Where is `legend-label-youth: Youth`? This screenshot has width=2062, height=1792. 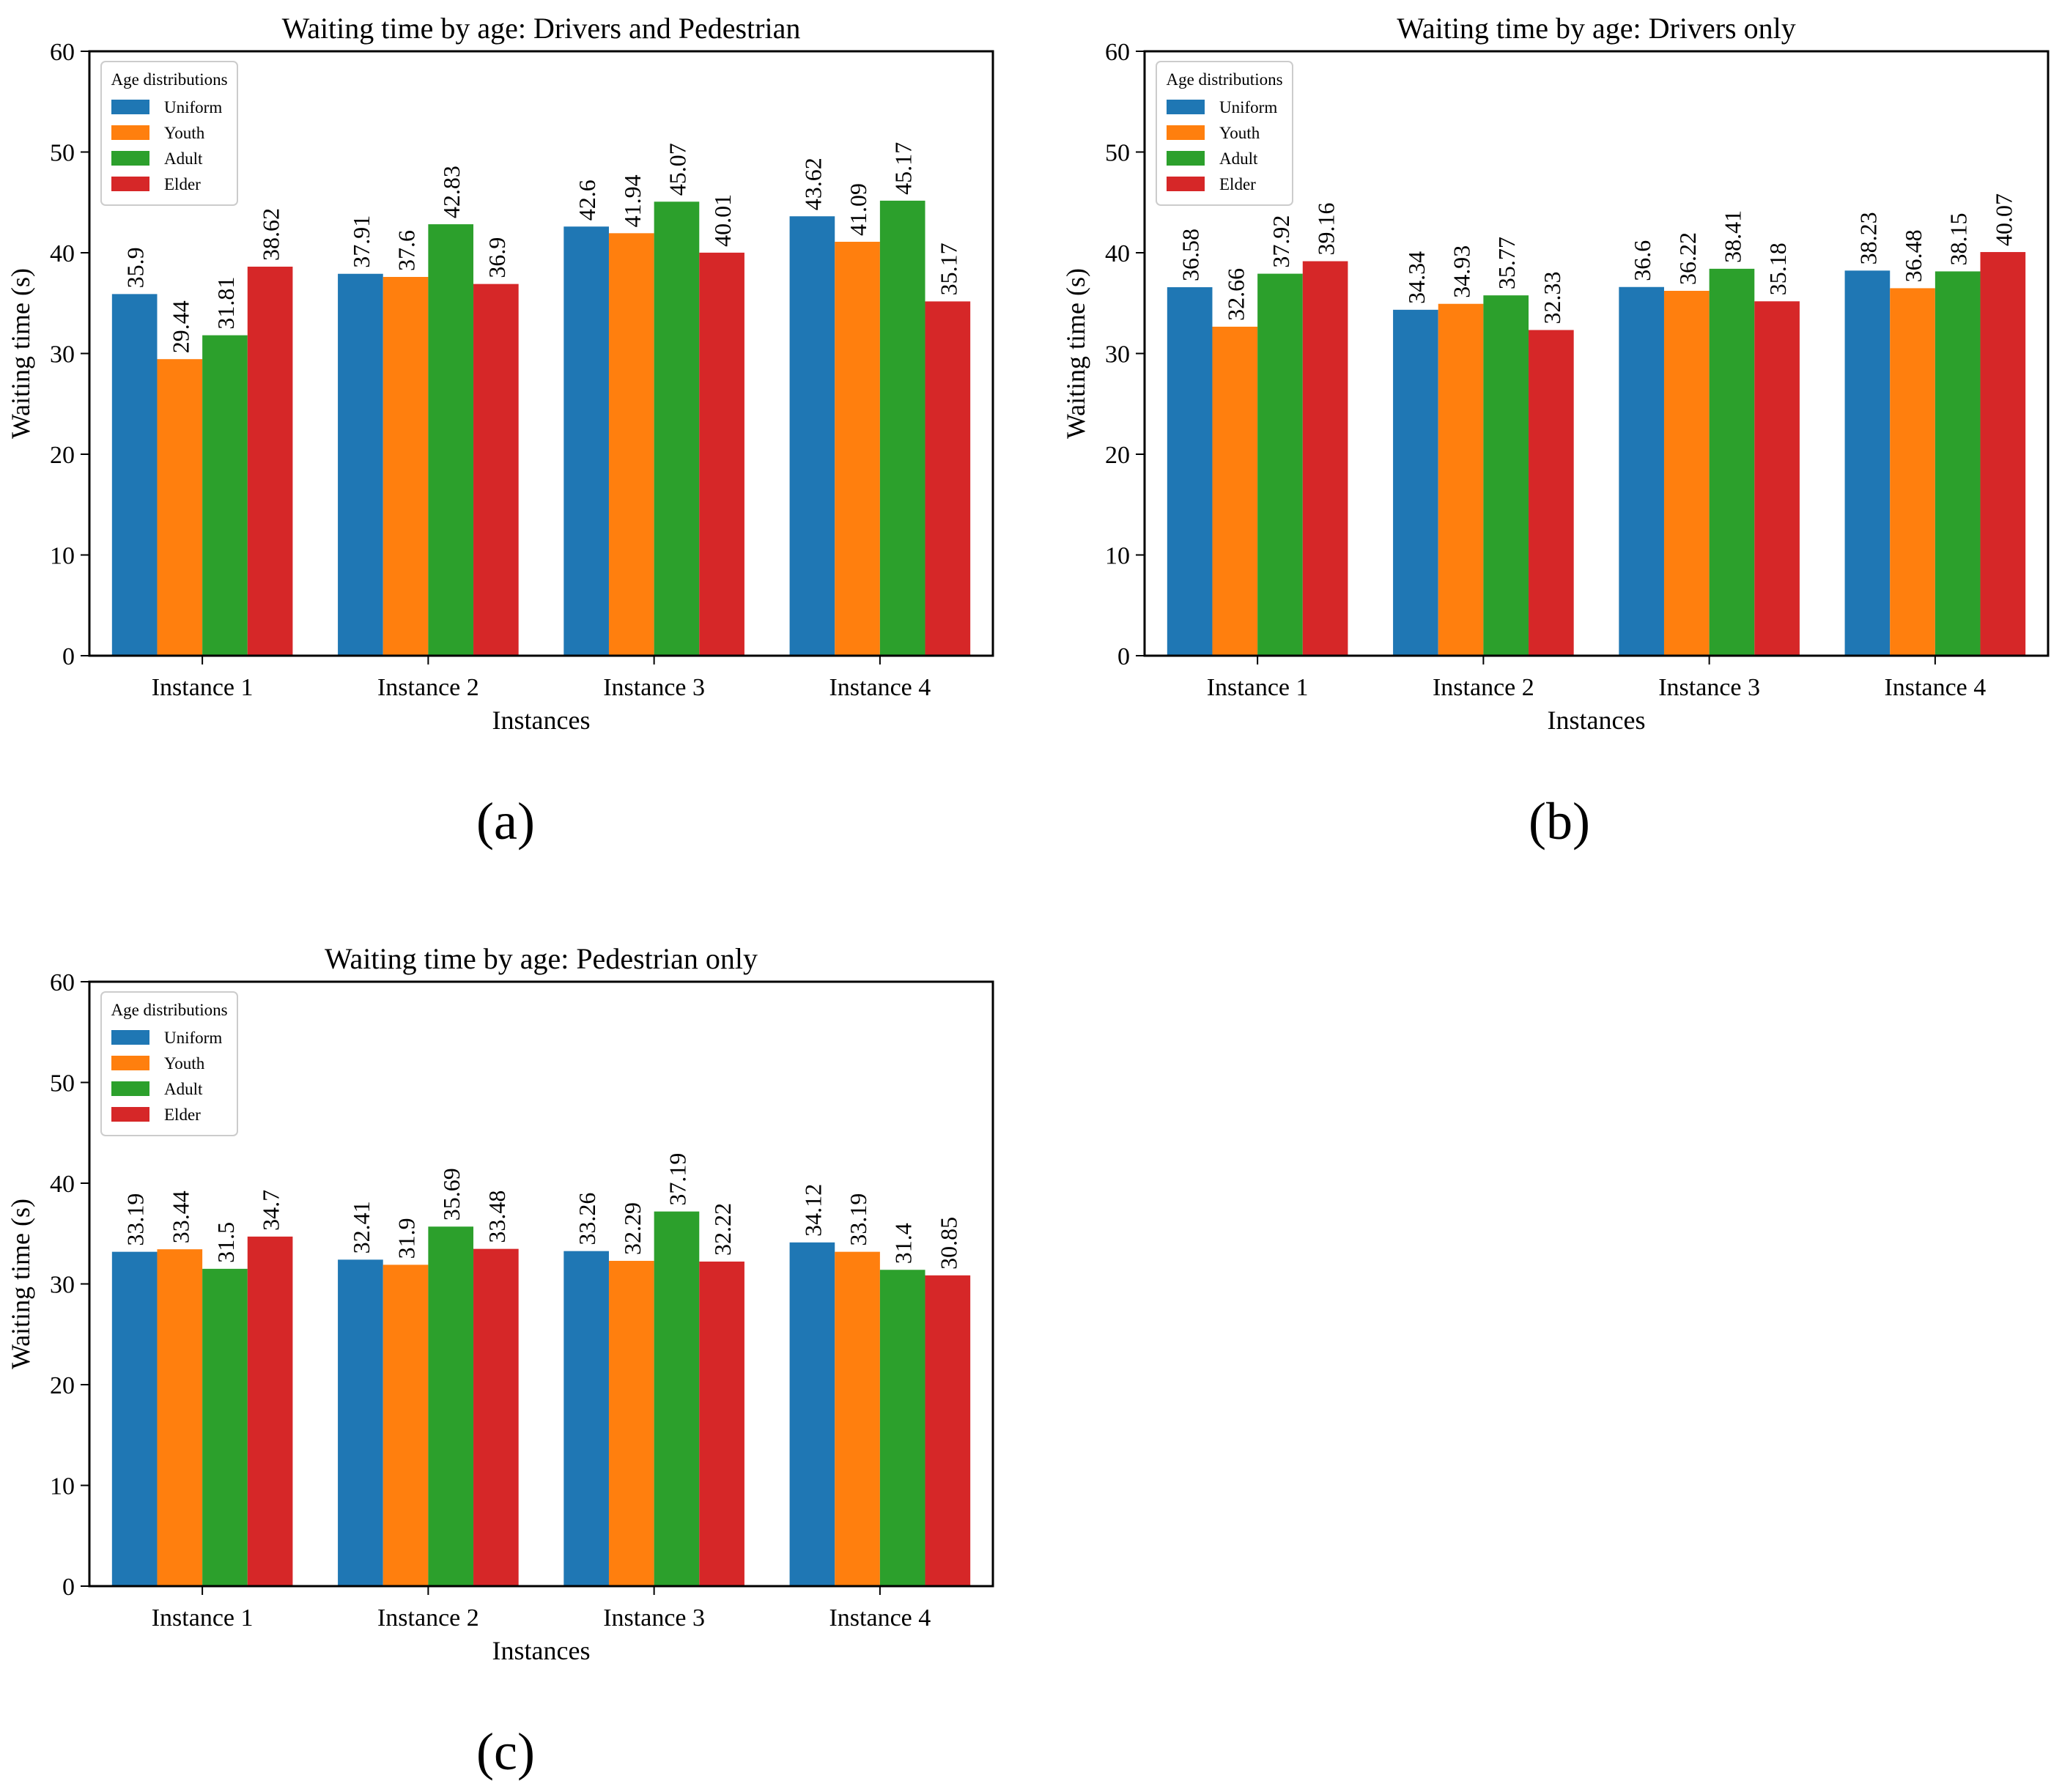 legend-label-youth: Youth is located at coordinates (184, 133).